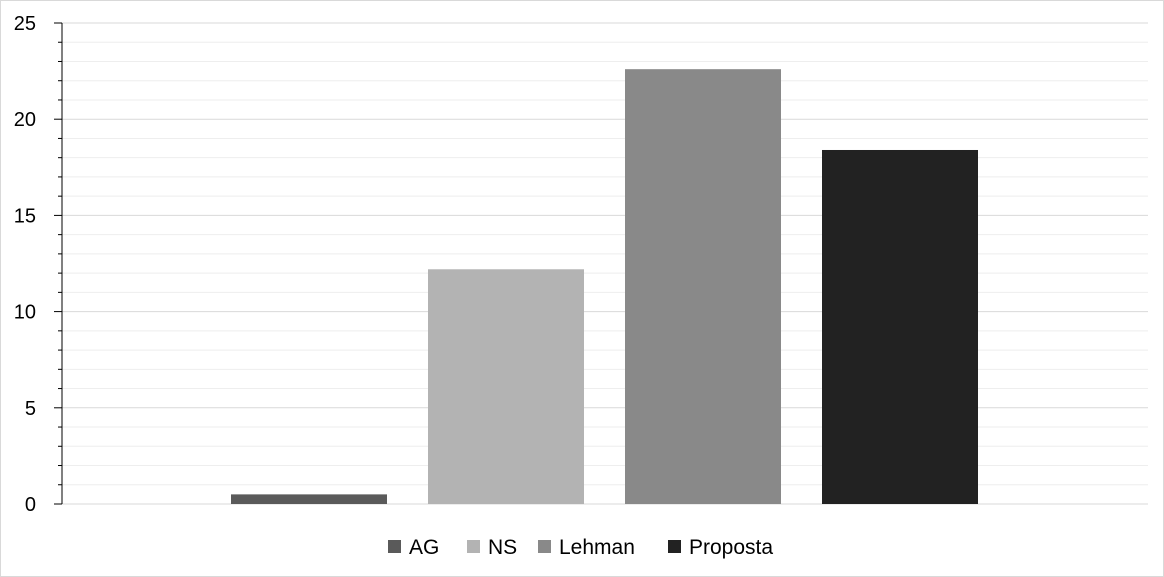 The height and width of the screenshot is (577, 1164). What do you see at coordinates (473, 546) in the screenshot?
I see `legend-swatch-ns` at bounding box center [473, 546].